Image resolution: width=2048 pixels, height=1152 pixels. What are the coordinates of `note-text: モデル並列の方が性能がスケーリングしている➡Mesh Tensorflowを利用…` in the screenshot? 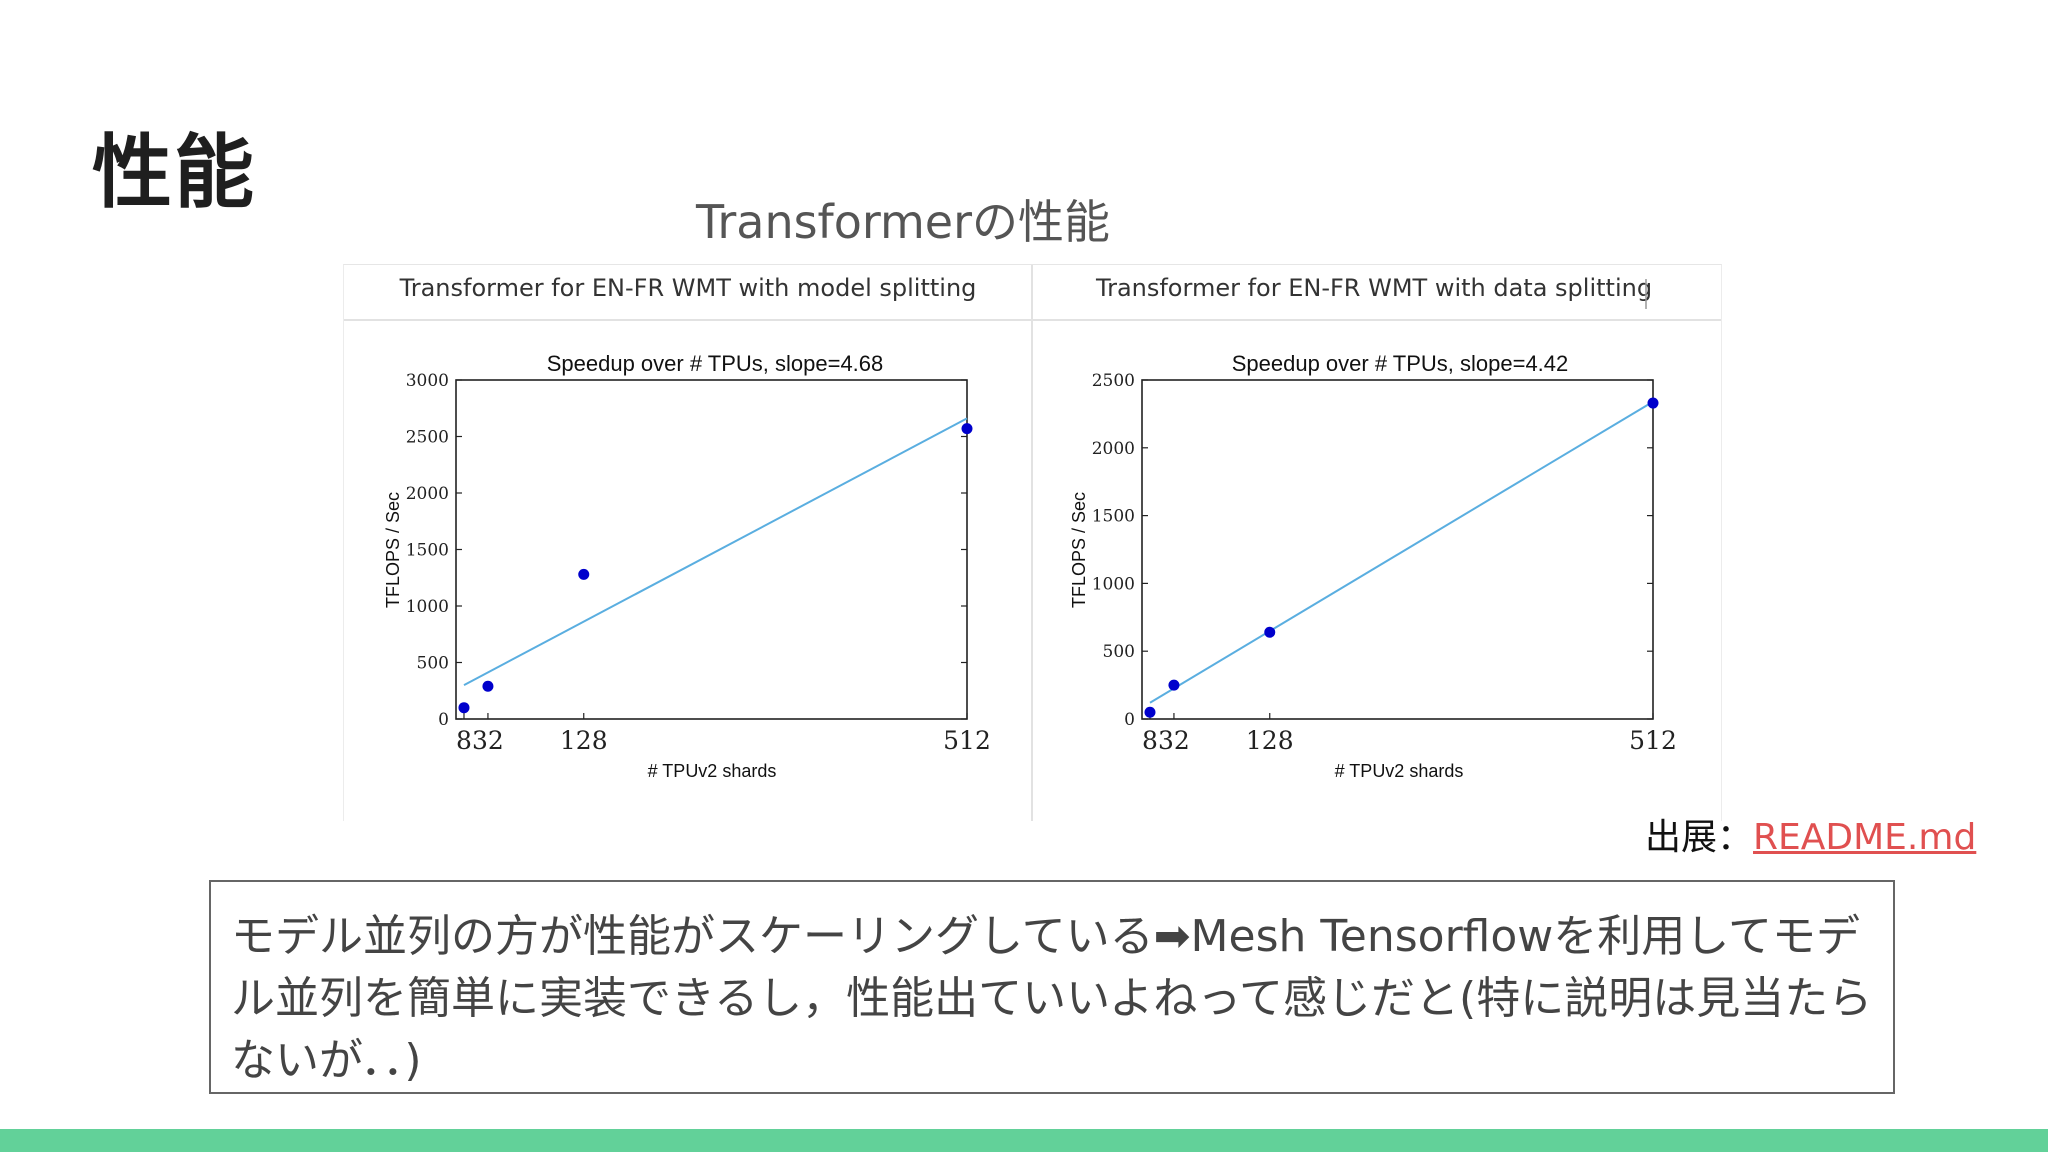 It's located at (1052, 998).